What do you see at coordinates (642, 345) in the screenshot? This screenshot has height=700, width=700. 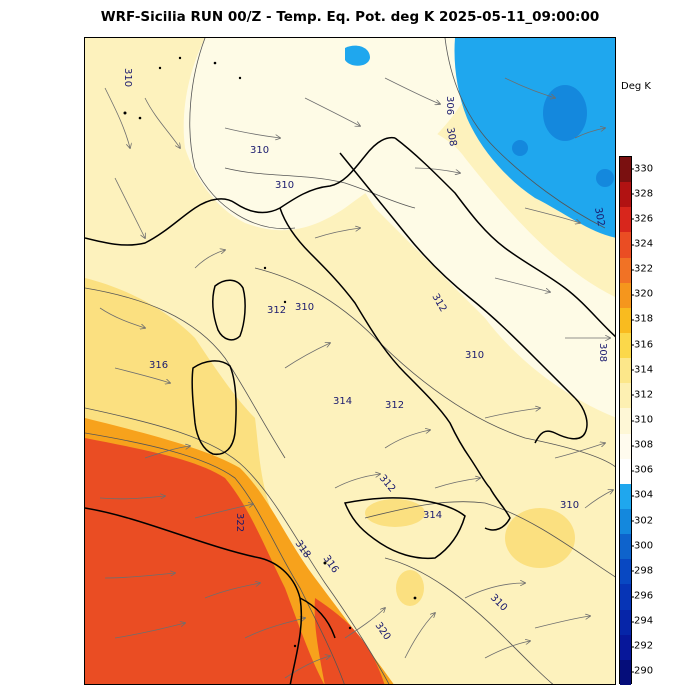 I see `colorbar-tick-label: 316` at bounding box center [642, 345].